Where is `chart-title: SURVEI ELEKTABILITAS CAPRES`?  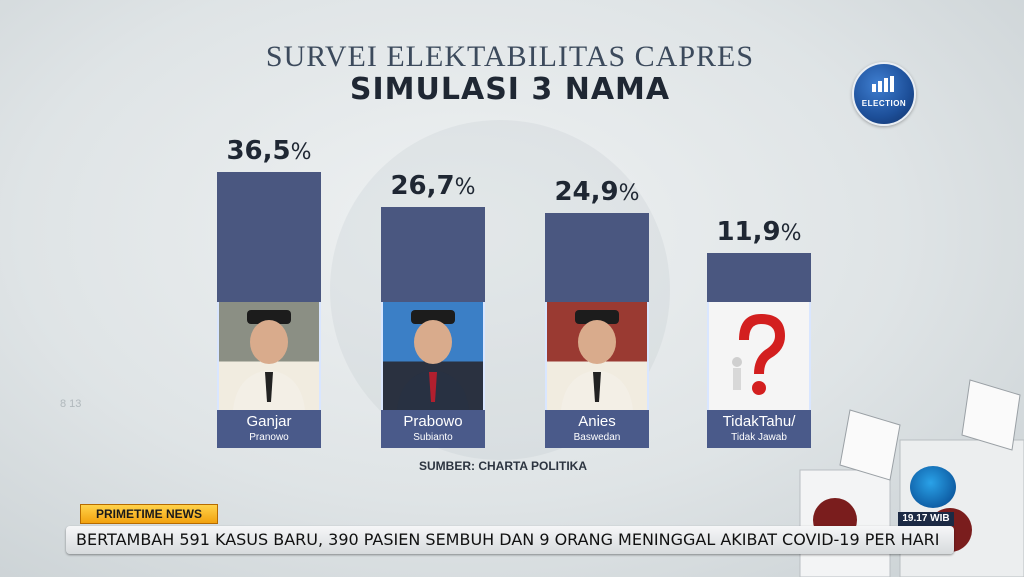
chart-title: SURVEI ELEKTABILITAS CAPRES is located at coordinates (510, 56).